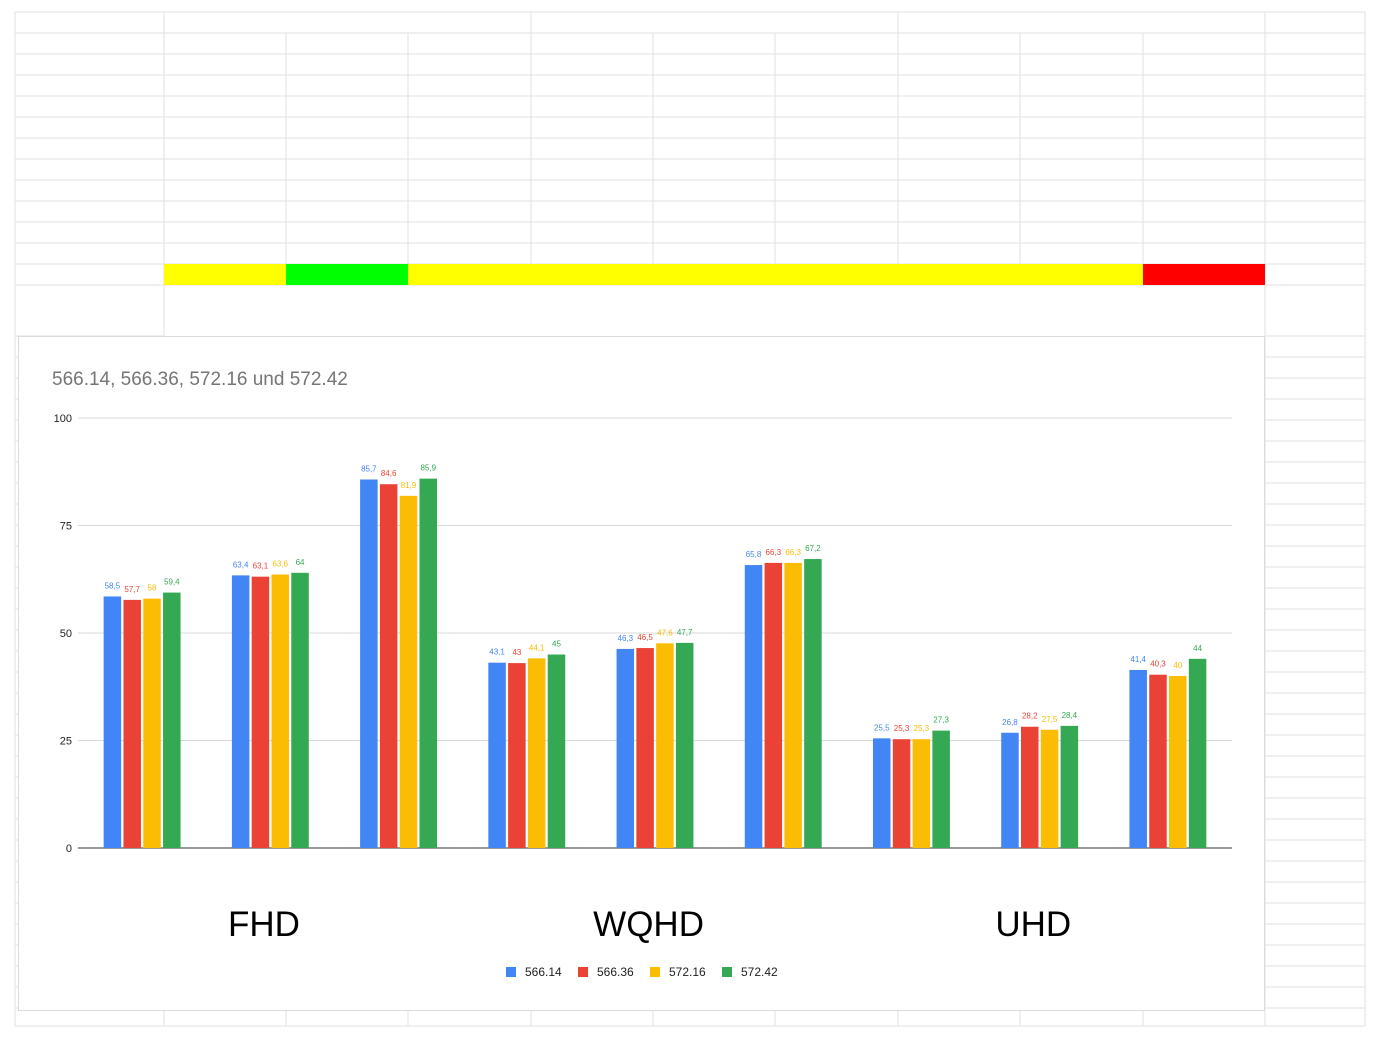 The height and width of the screenshot is (1045, 1379). What do you see at coordinates (1177, 665) in the screenshot?
I see `bar-data-label: 40` at bounding box center [1177, 665].